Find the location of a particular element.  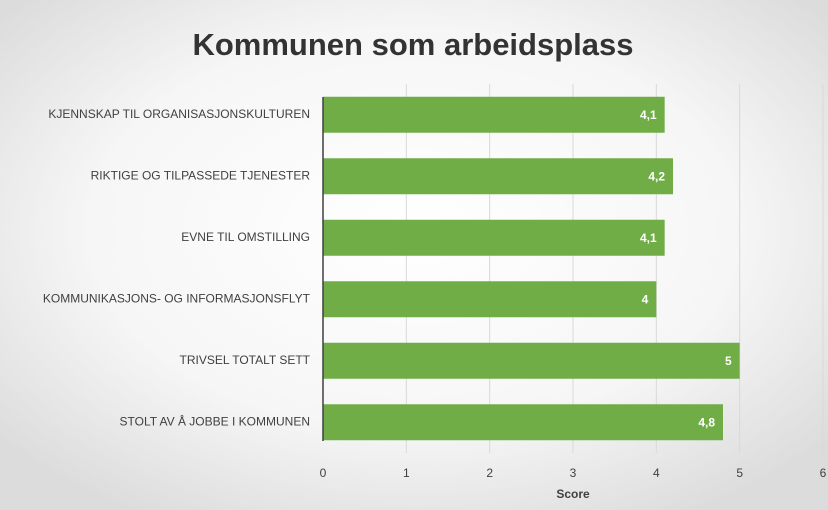

value-label: 4 is located at coordinates (645, 299).